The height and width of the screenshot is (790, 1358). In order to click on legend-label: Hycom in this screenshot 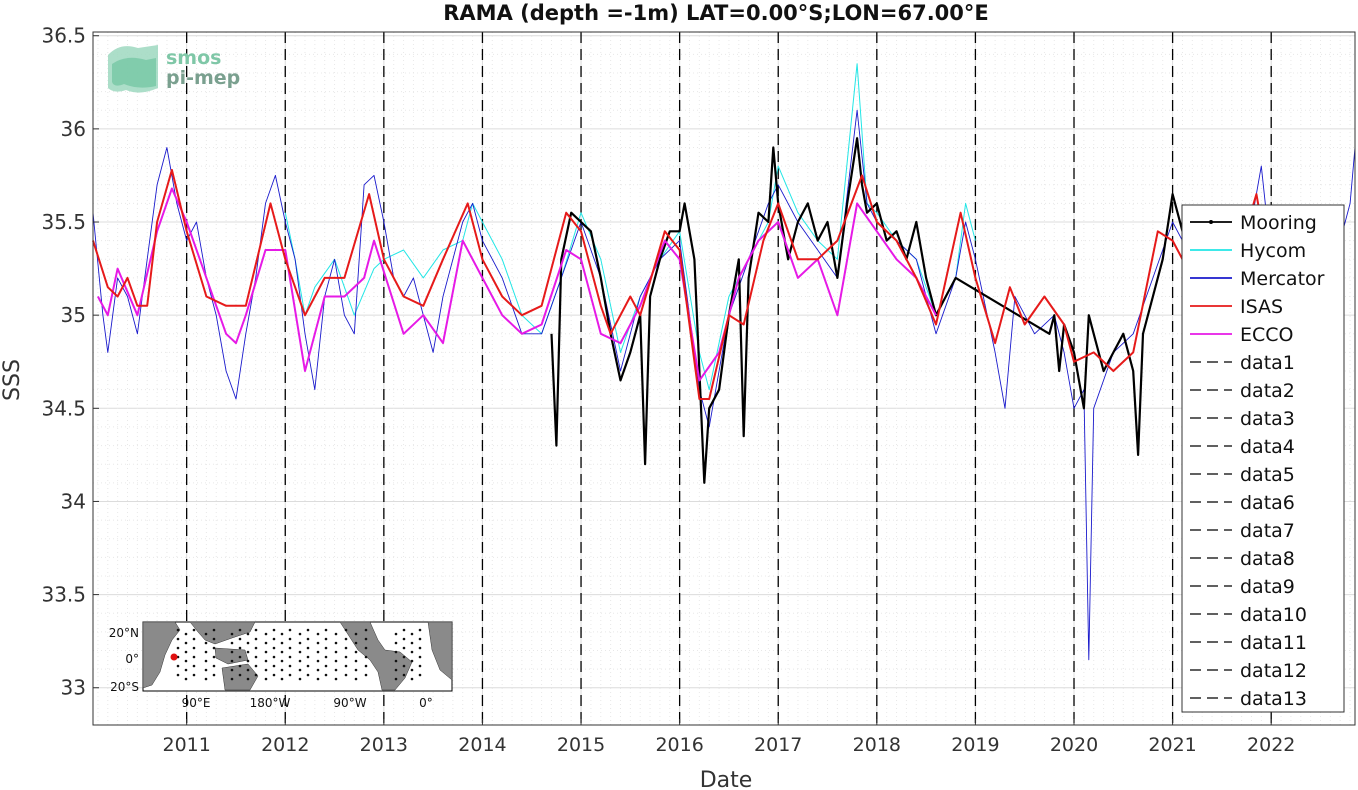, I will do `click(1273, 251)`.